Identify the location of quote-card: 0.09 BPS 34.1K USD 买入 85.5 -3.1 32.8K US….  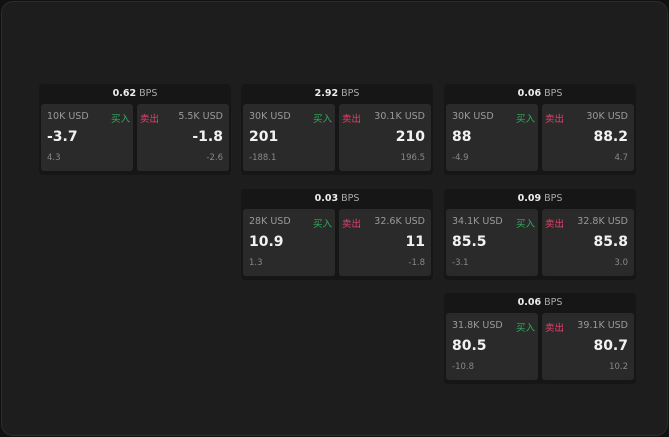
(540, 234).